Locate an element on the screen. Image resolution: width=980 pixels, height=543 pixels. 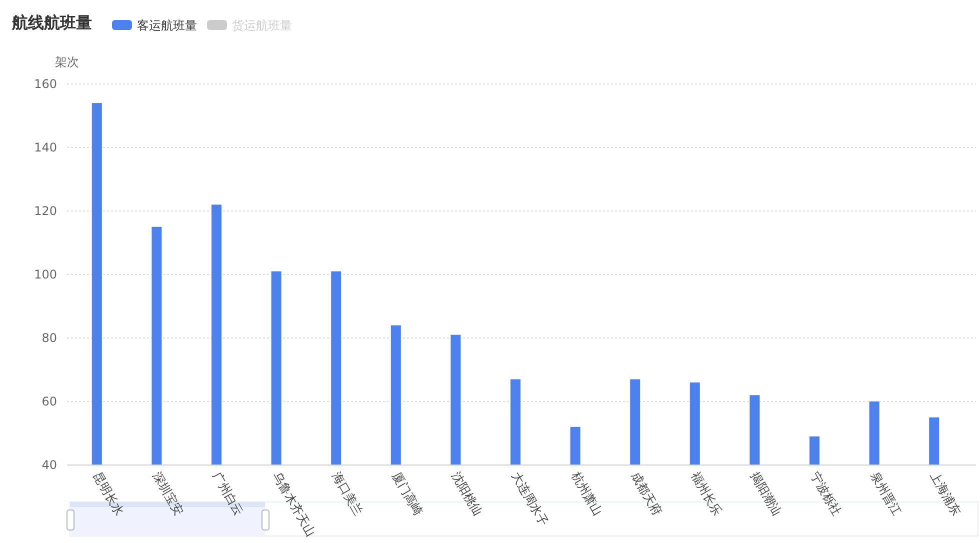
x-tick-label: 成都天府 is located at coordinates (646, 494).